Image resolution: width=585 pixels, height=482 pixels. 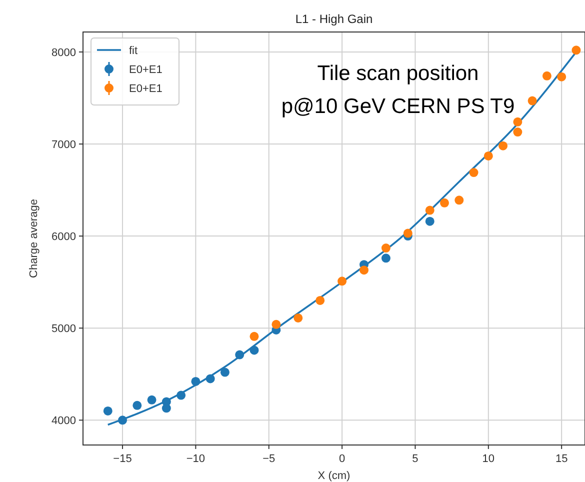 What do you see at coordinates (561, 459) in the screenshot?
I see `x-tick-label: 15` at bounding box center [561, 459].